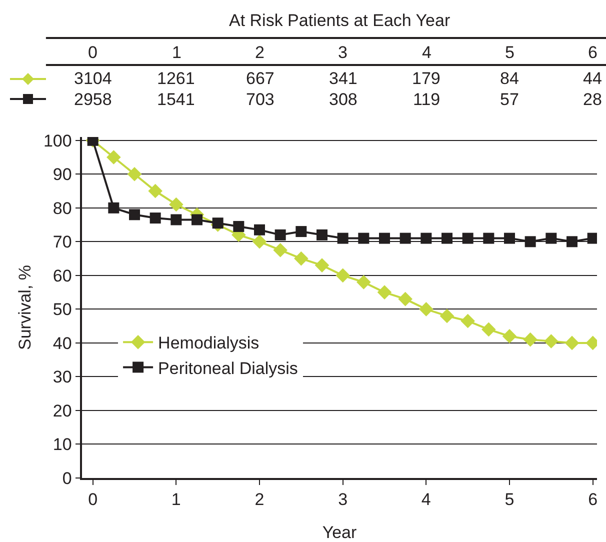 The width and height of the screenshot is (606, 542). Describe the element at coordinates (228, 368) in the screenshot. I see `legend-label: Peritoneal Dialysis` at that location.